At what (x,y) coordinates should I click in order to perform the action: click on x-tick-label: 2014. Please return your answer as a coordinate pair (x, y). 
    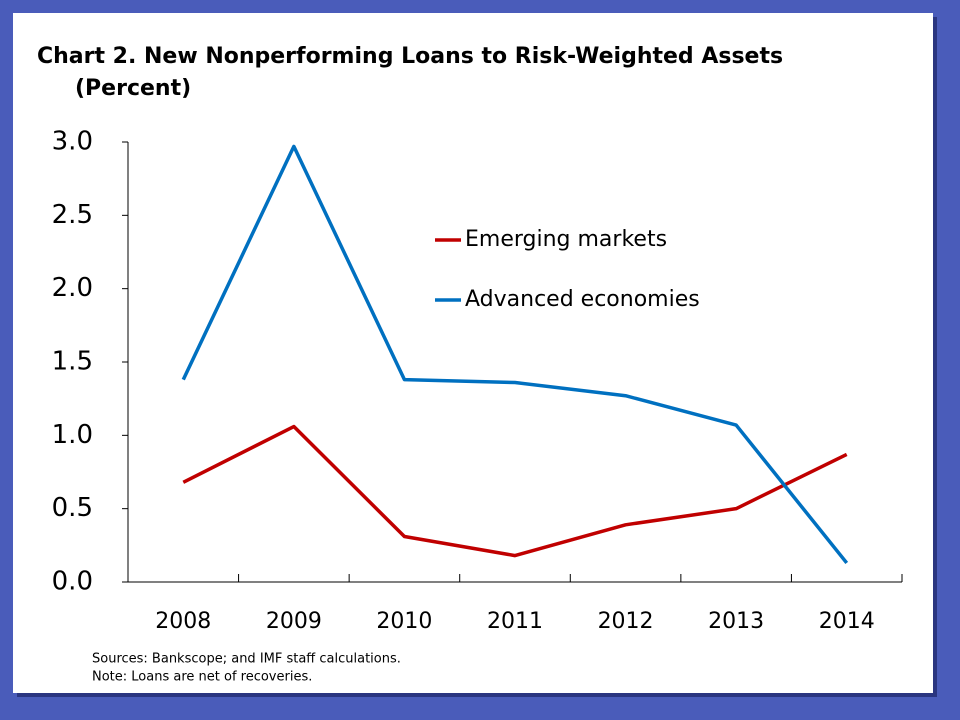
    Looking at the image, I should click on (847, 621).